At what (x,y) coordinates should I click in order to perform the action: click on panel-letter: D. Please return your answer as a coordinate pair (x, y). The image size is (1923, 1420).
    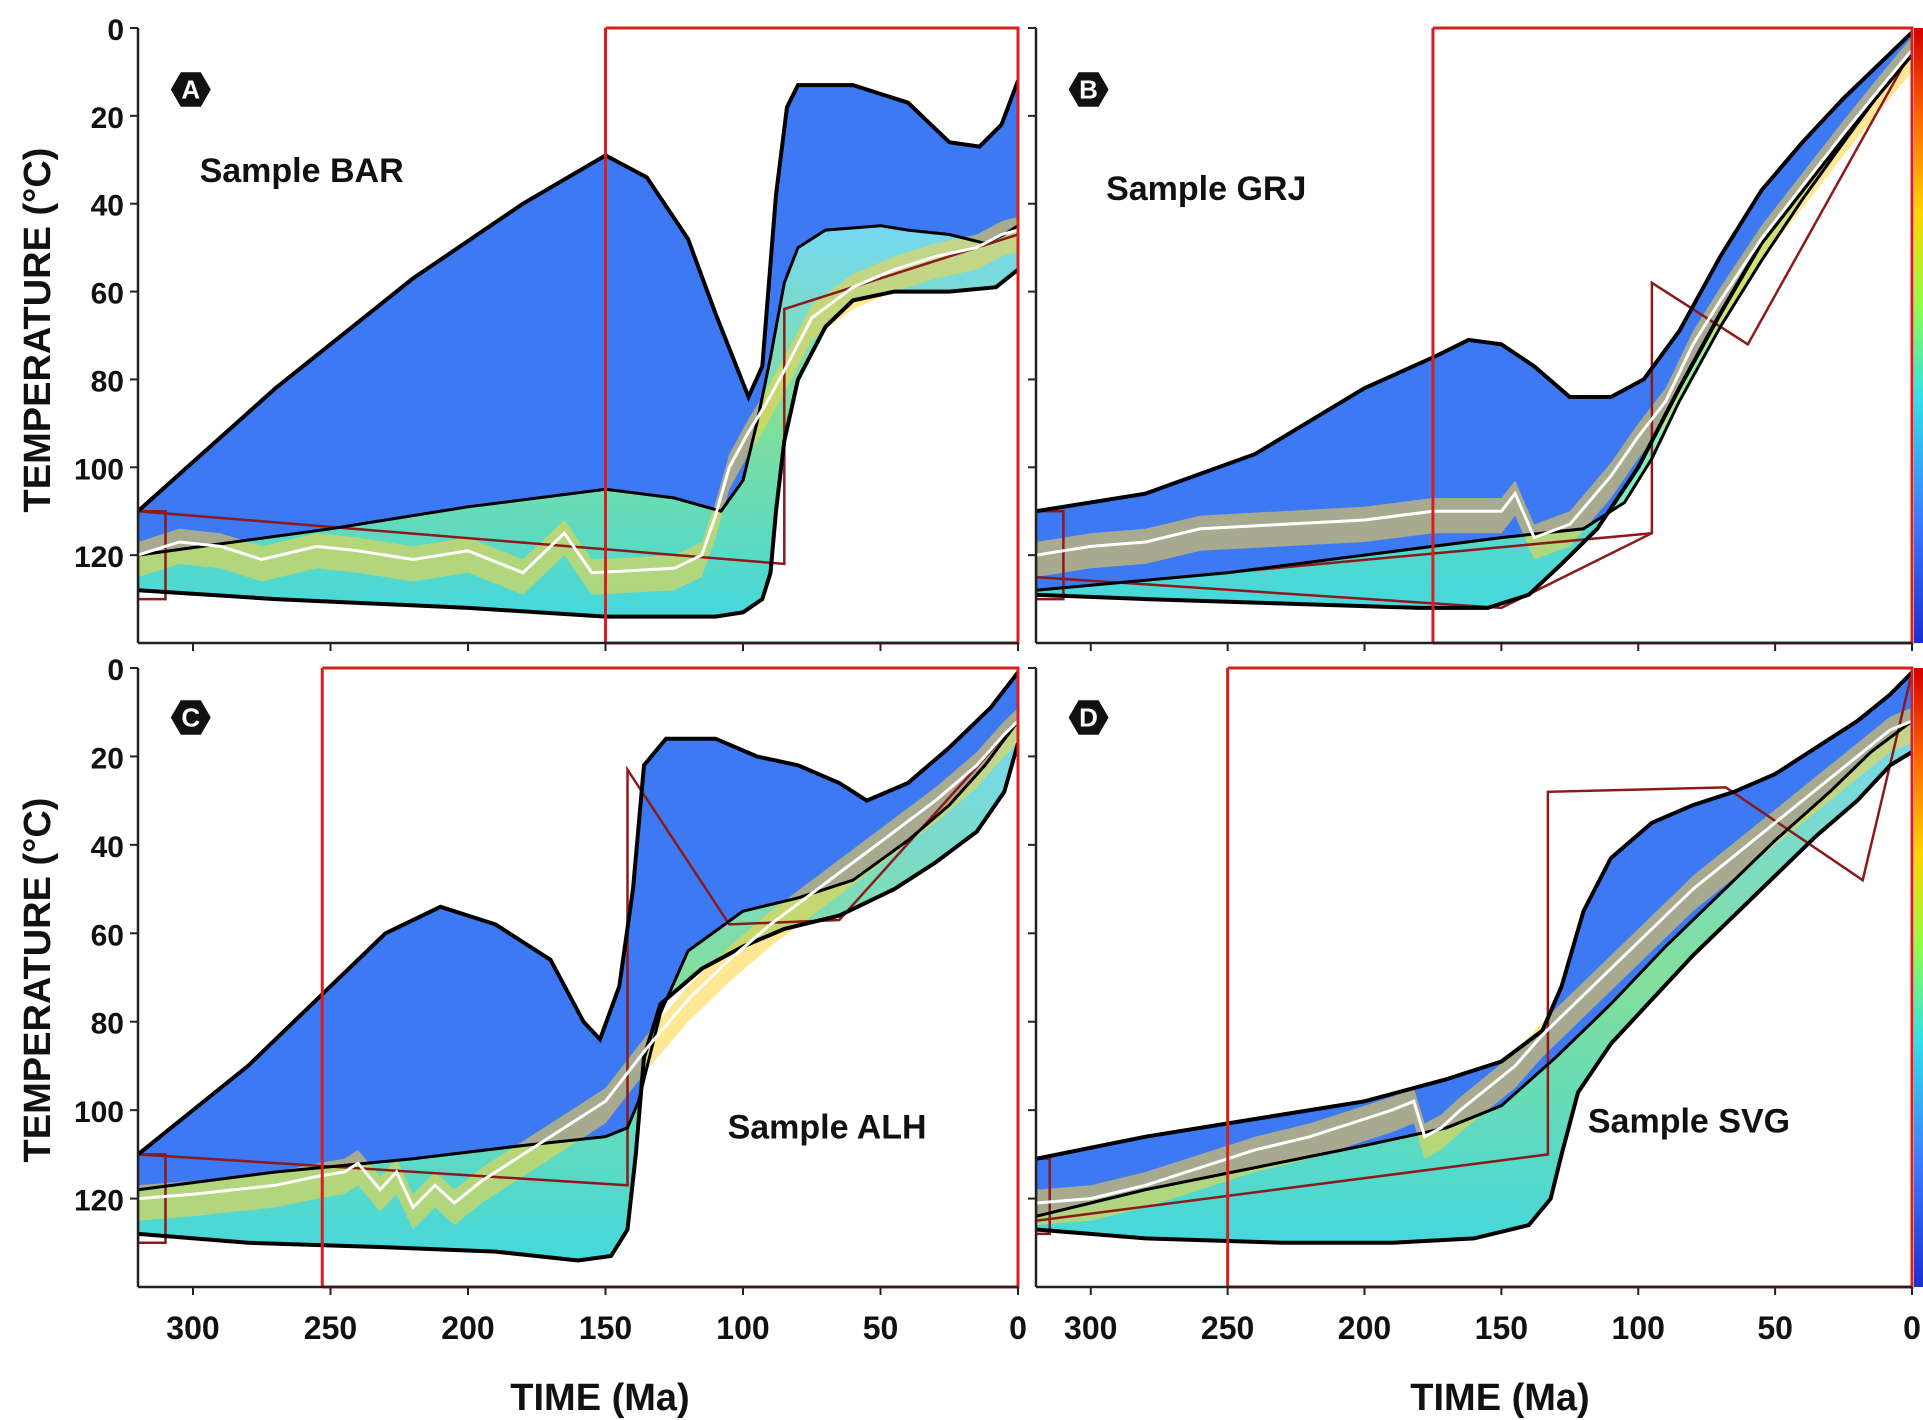
    Looking at the image, I should click on (1088, 718).